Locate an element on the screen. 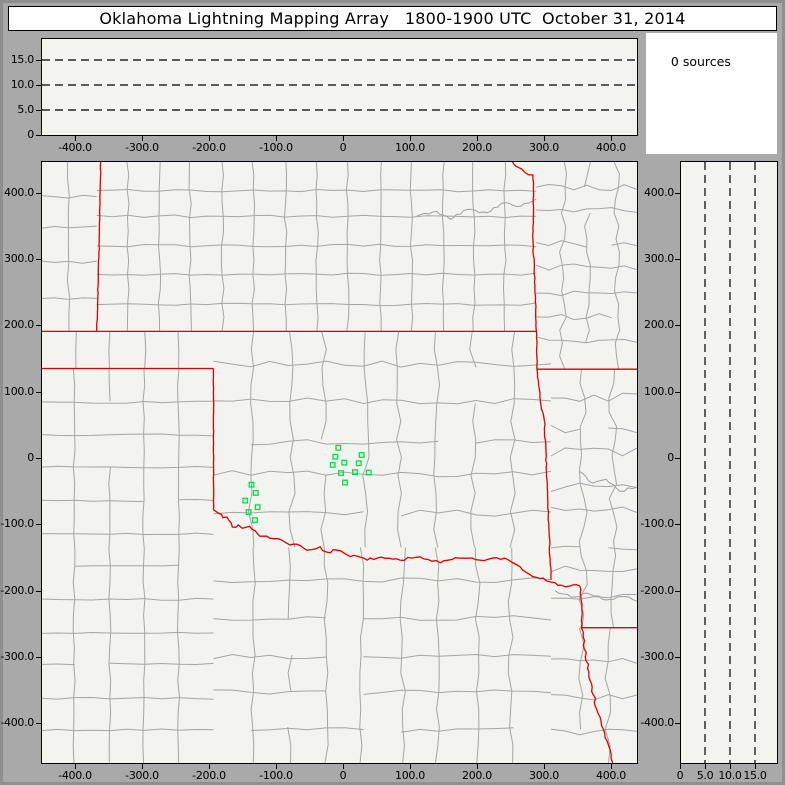 This screenshot has width=785, height=785. ns-altitude-plot is located at coordinates (730, 462).